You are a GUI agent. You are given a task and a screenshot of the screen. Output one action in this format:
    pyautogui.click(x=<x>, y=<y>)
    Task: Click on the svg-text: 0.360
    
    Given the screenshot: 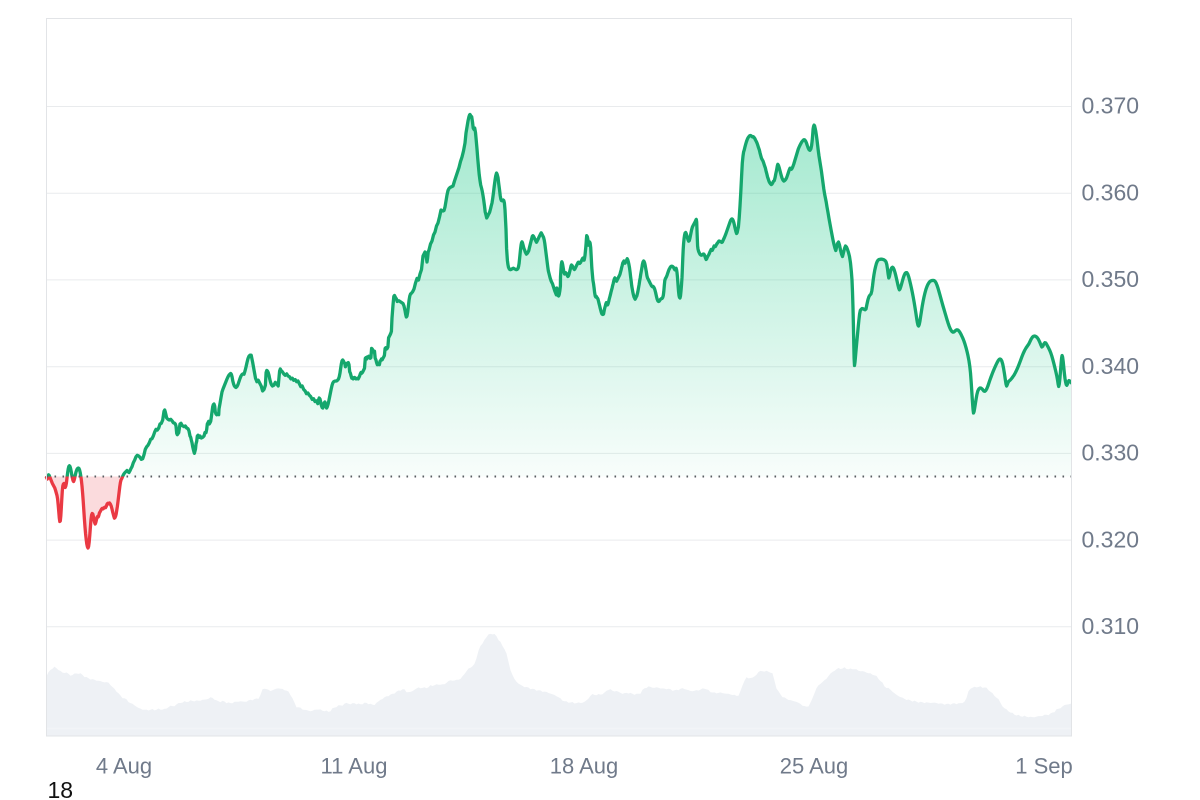 What is the action you would take?
    pyautogui.click(x=1111, y=192)
    